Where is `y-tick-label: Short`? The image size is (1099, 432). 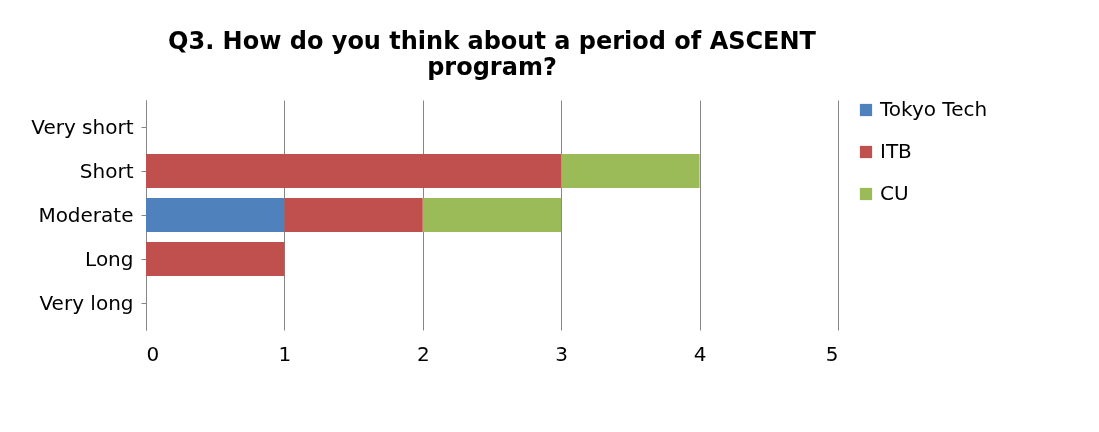
y-tick-label: Short is located at coordinates (106, 170).